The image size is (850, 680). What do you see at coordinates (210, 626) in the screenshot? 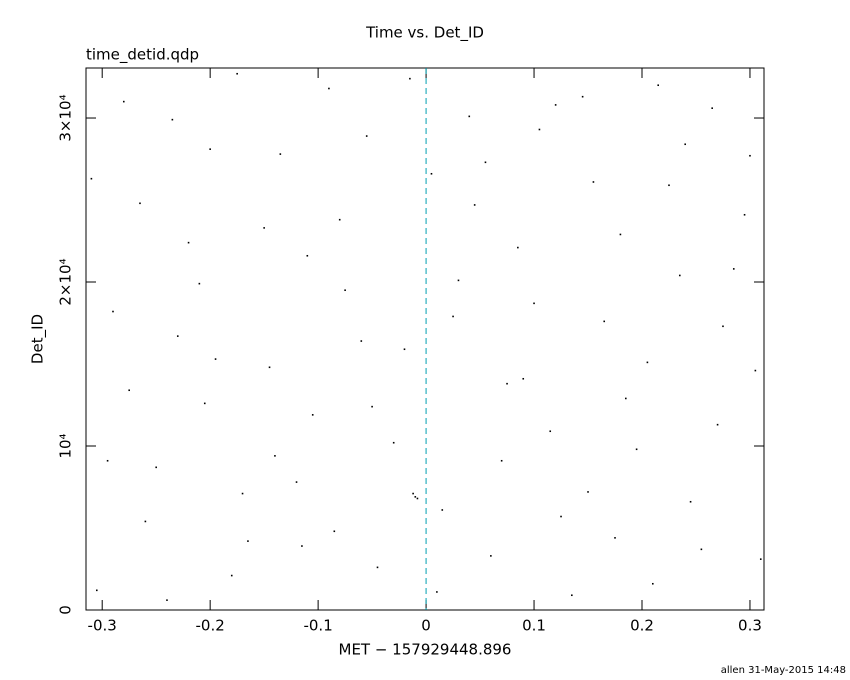
I see `x-tick-label: -0.2` at bounding box center [210, 626].